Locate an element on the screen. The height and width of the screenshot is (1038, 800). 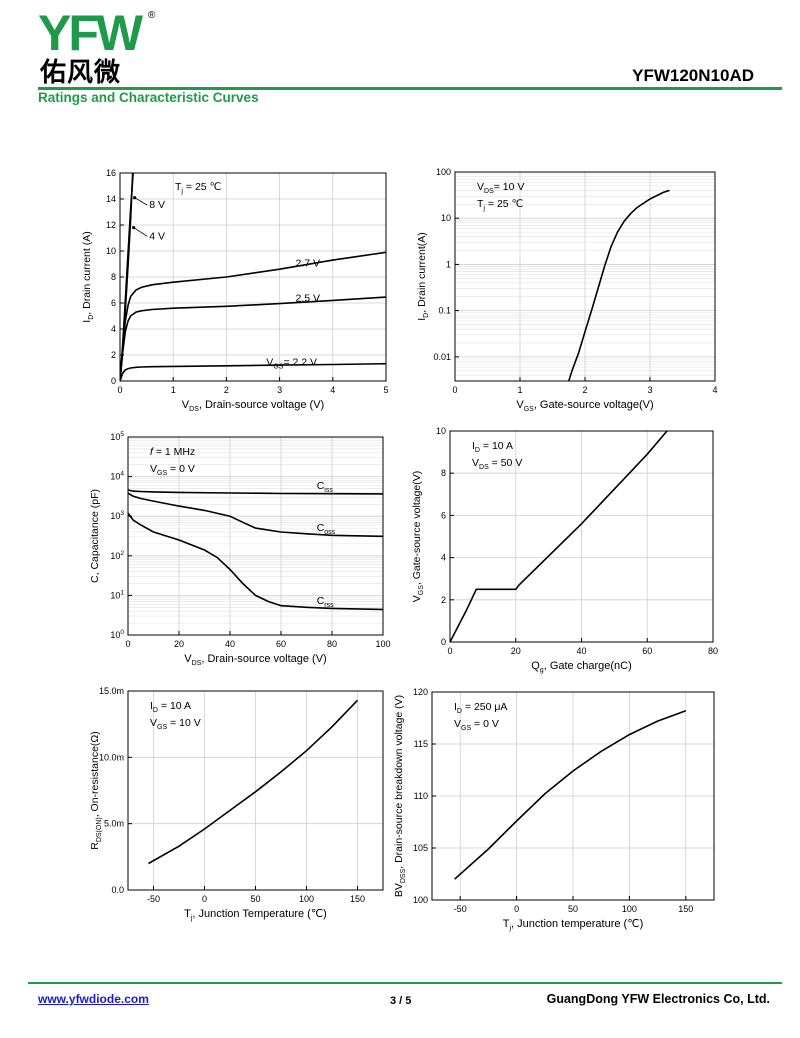
y-axis-label: VGS, Gate-source voltage(V) is located at coordinates (418, 537).